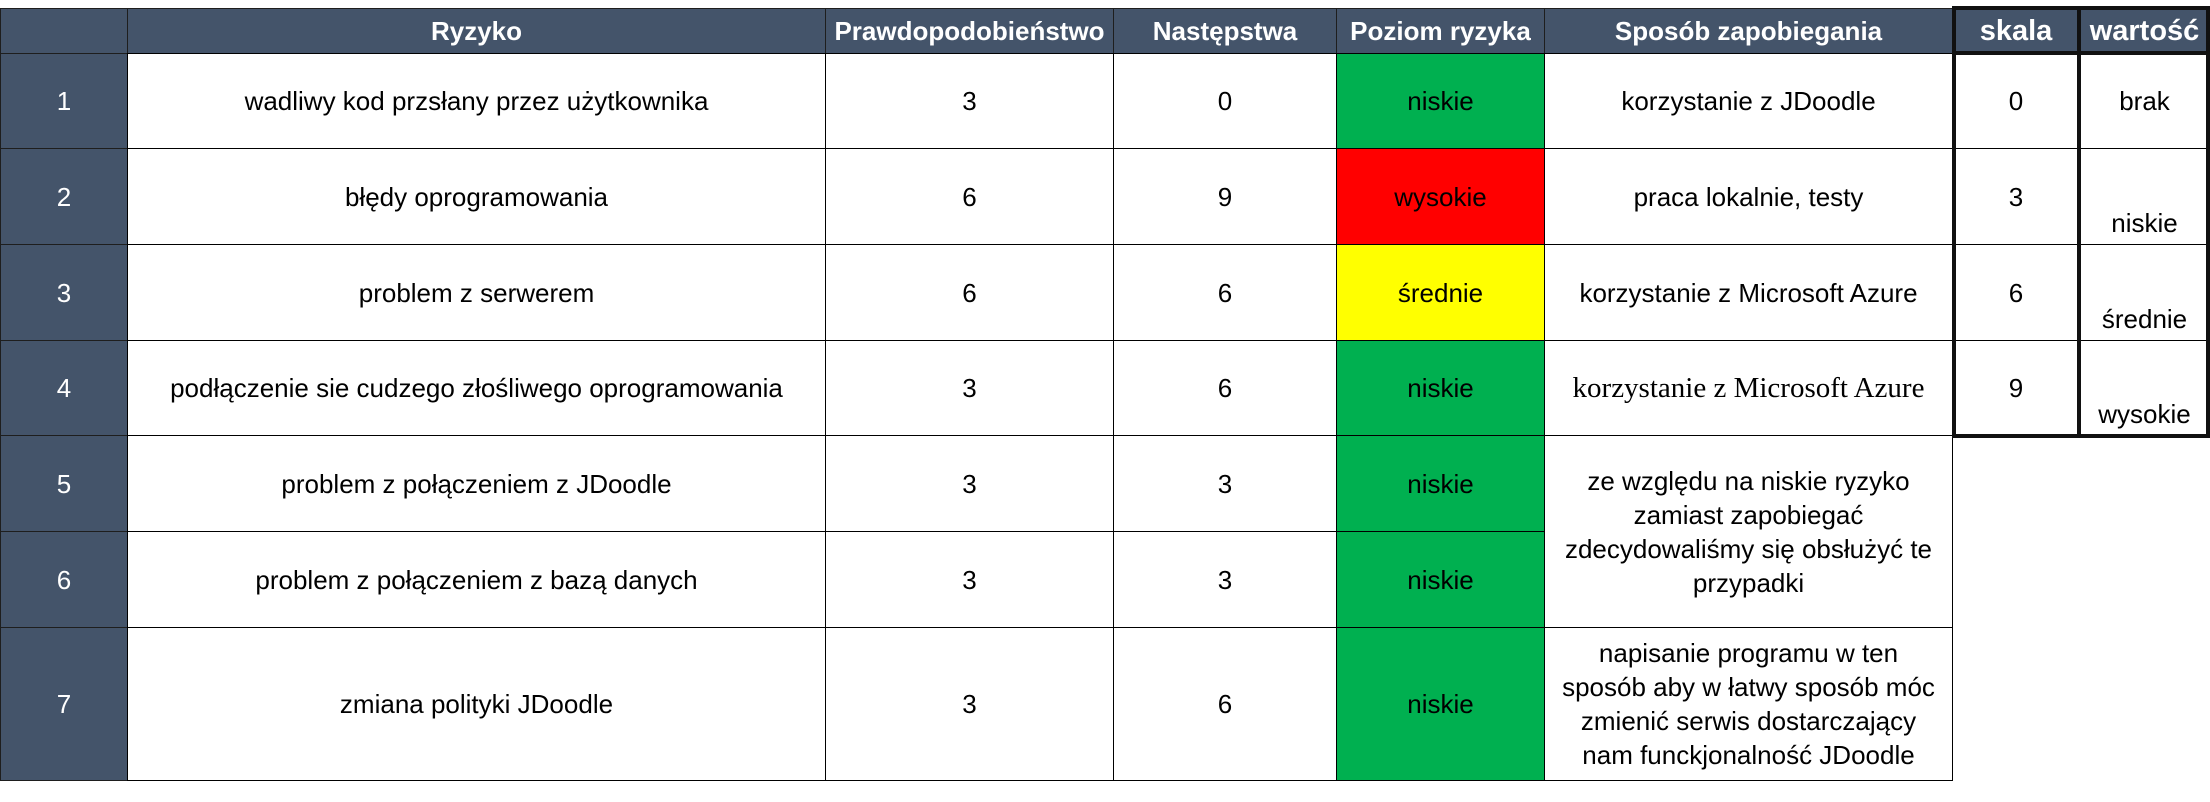  What do you see at coordinates (64, 483) in the screenshot?
I see `row-number: 5` at bounding box center [64, 483].